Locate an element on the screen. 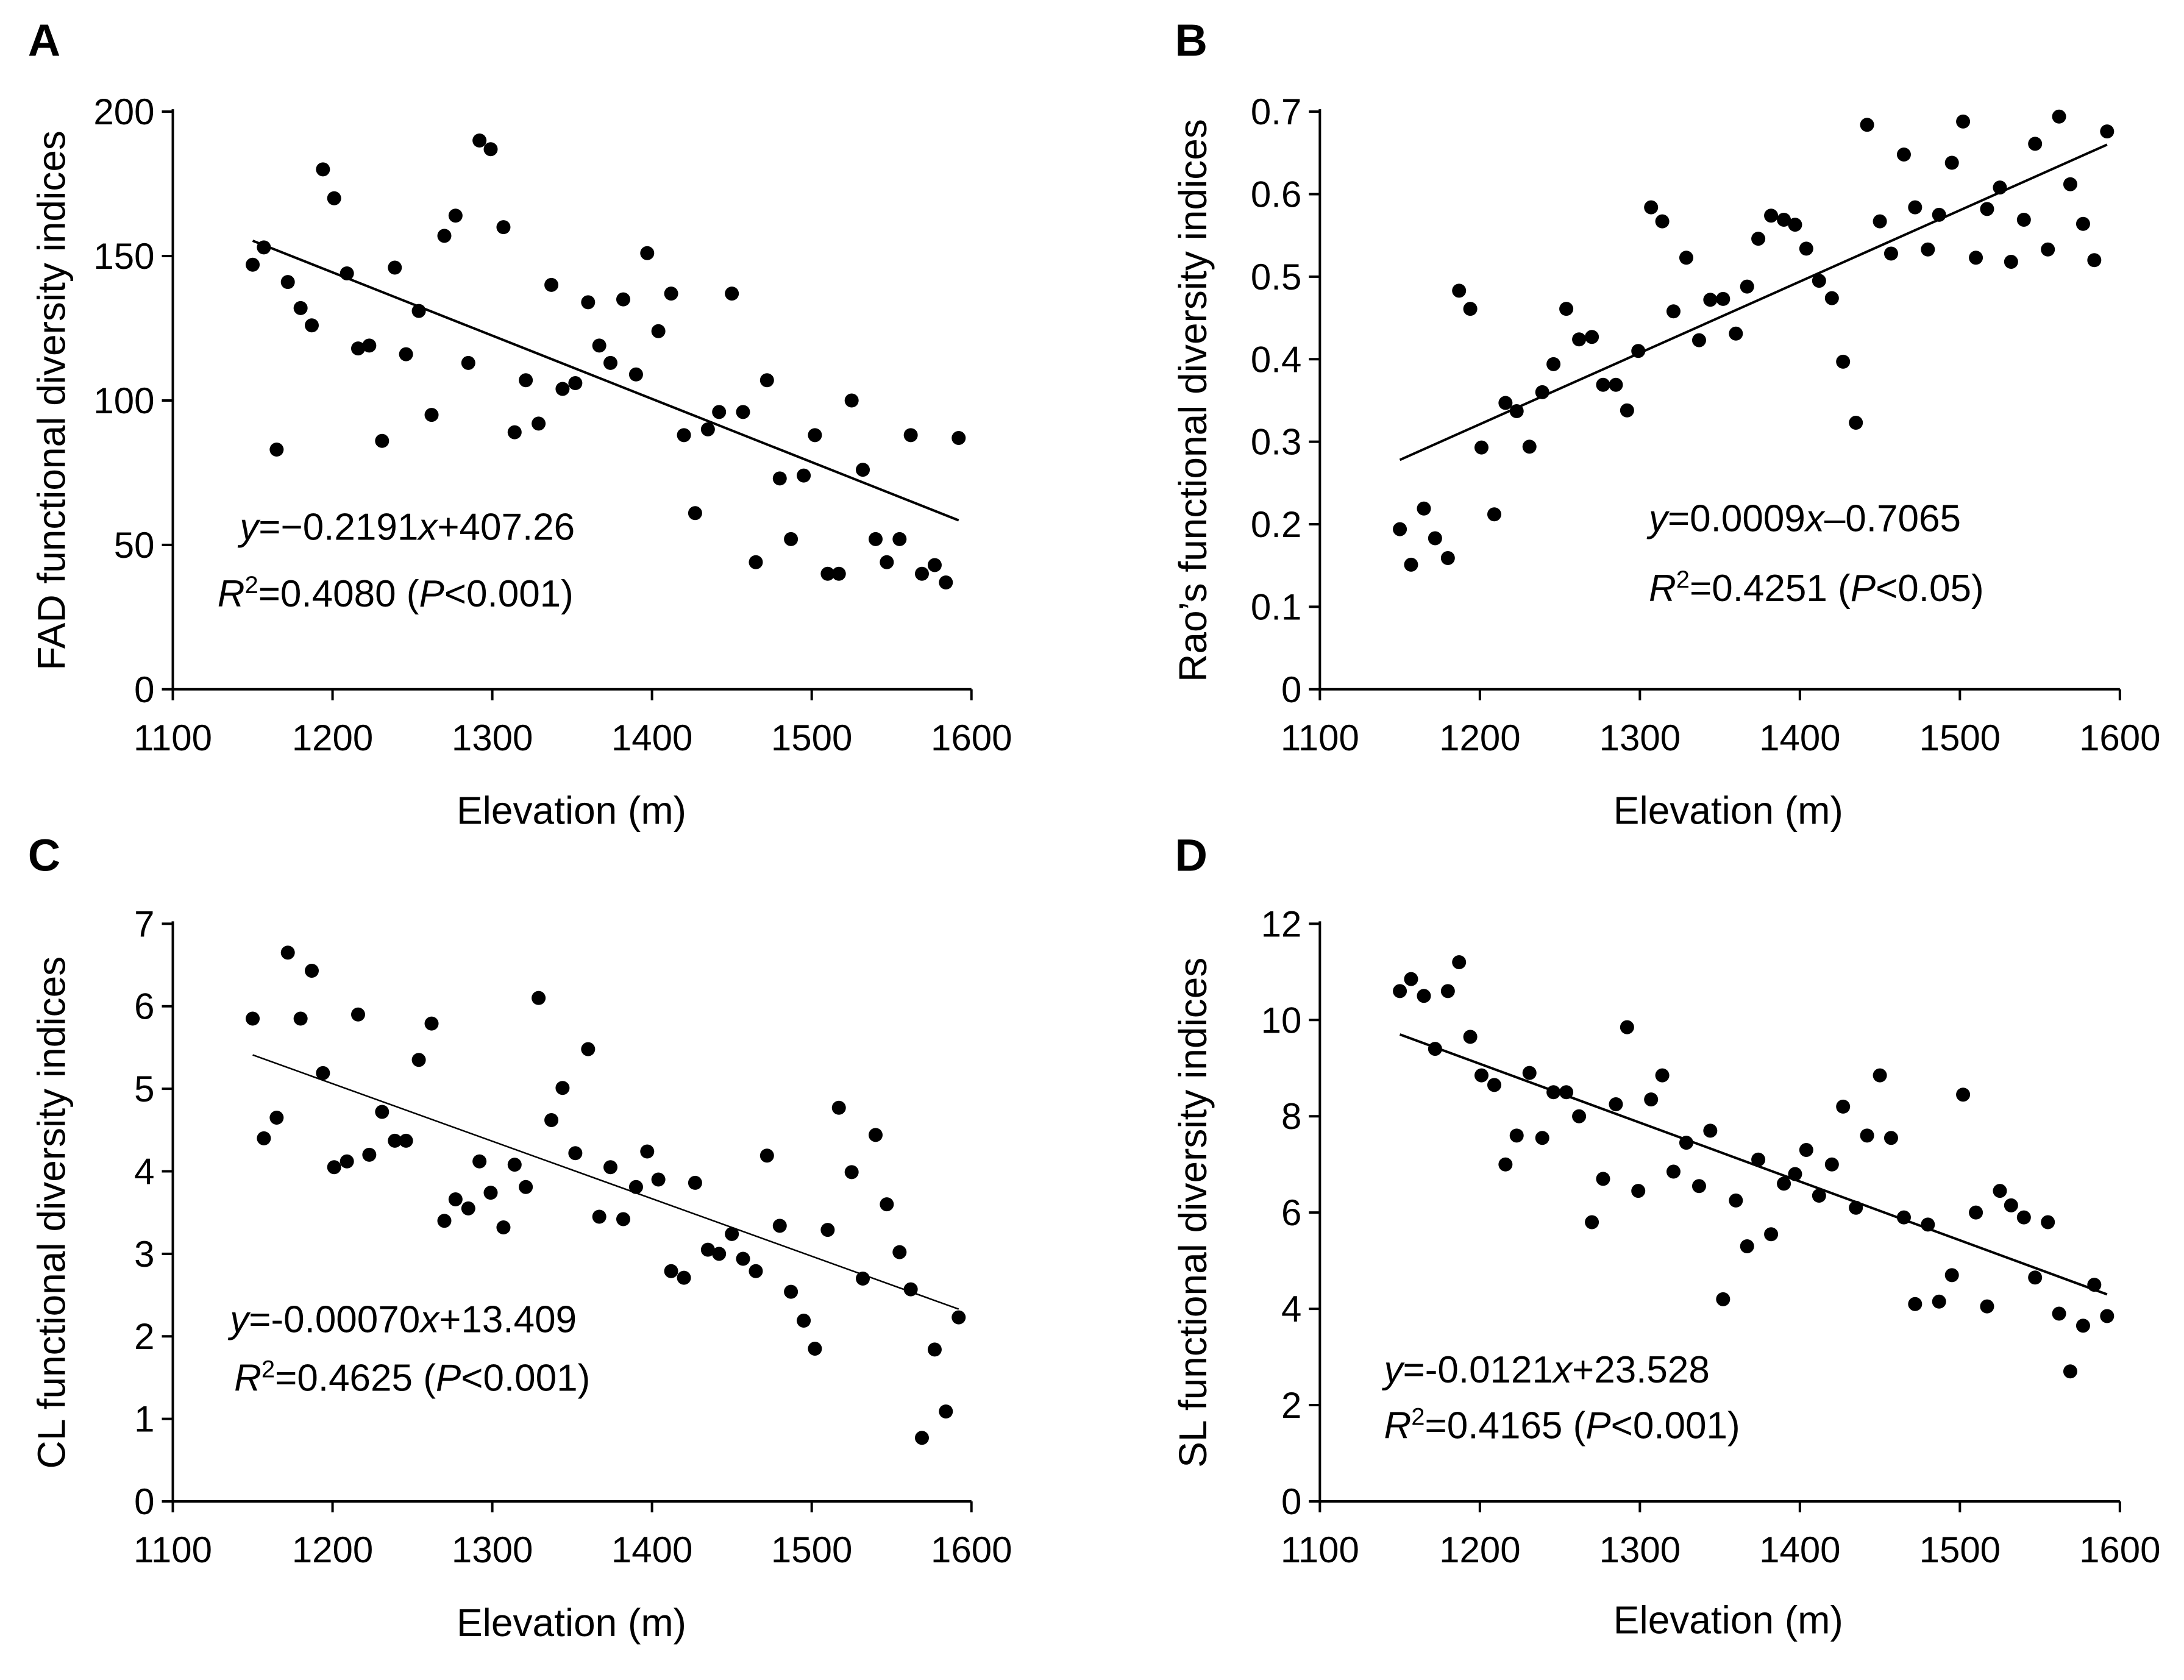  x-tick-label: 1100 is located at coordinates (172, 737).